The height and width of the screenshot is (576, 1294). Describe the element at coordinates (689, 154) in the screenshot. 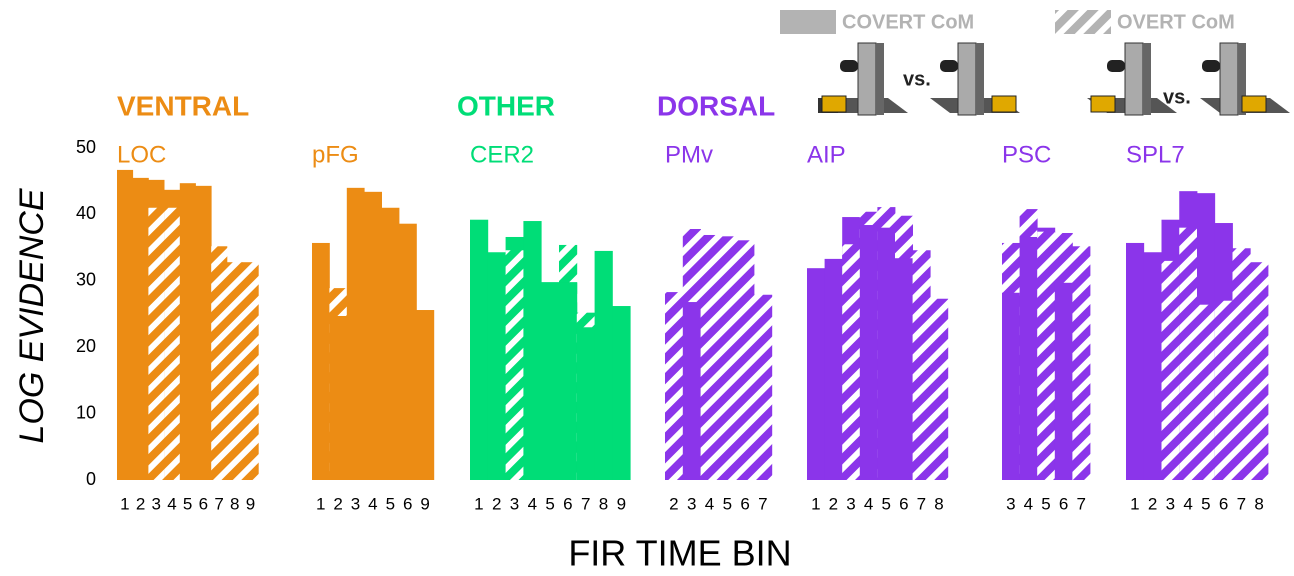

I see `region-label: PMv` at that location.